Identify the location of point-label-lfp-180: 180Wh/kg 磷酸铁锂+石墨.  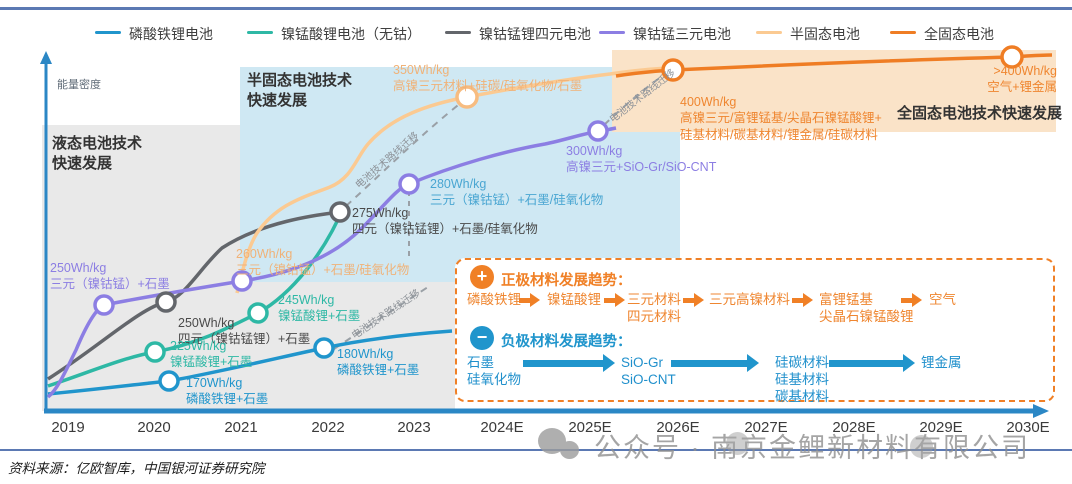
(378, 362).